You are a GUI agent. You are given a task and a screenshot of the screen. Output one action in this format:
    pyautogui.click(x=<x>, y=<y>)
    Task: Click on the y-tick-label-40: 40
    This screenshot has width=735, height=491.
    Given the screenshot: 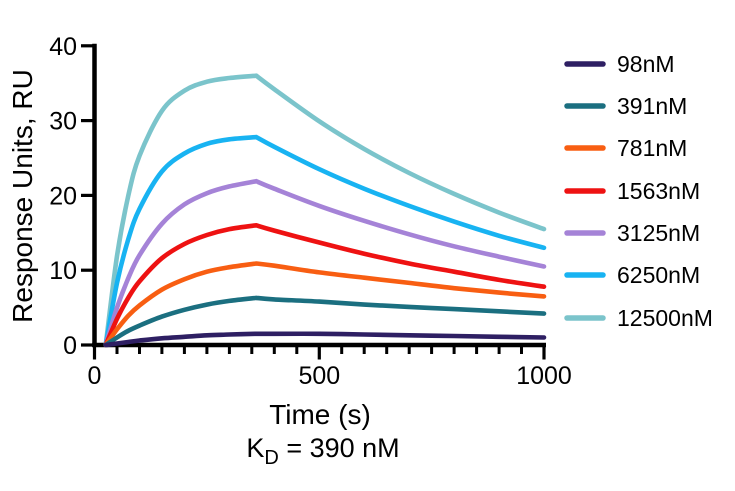 What is the action you would take?
    pyautogui.click(x=63, y=47)
    